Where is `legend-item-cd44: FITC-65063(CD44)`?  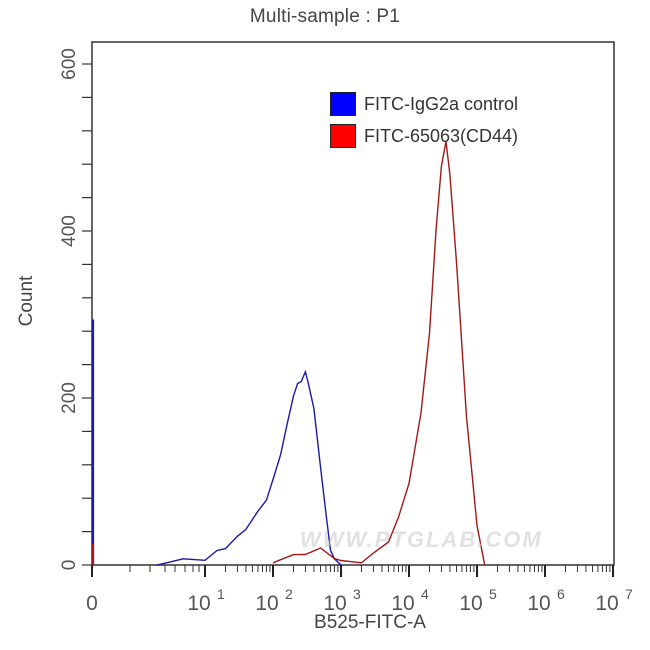
legend-item-cd44: FITC-65063(CD44) is located at coordinates (424, 136).